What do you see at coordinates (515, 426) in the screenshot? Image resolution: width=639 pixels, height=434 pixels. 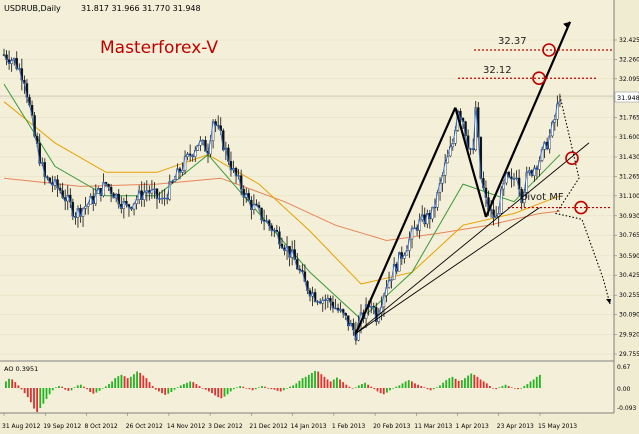 I see `date-tick-label: 23 Apr 2013` at bounding box center [515, 426].